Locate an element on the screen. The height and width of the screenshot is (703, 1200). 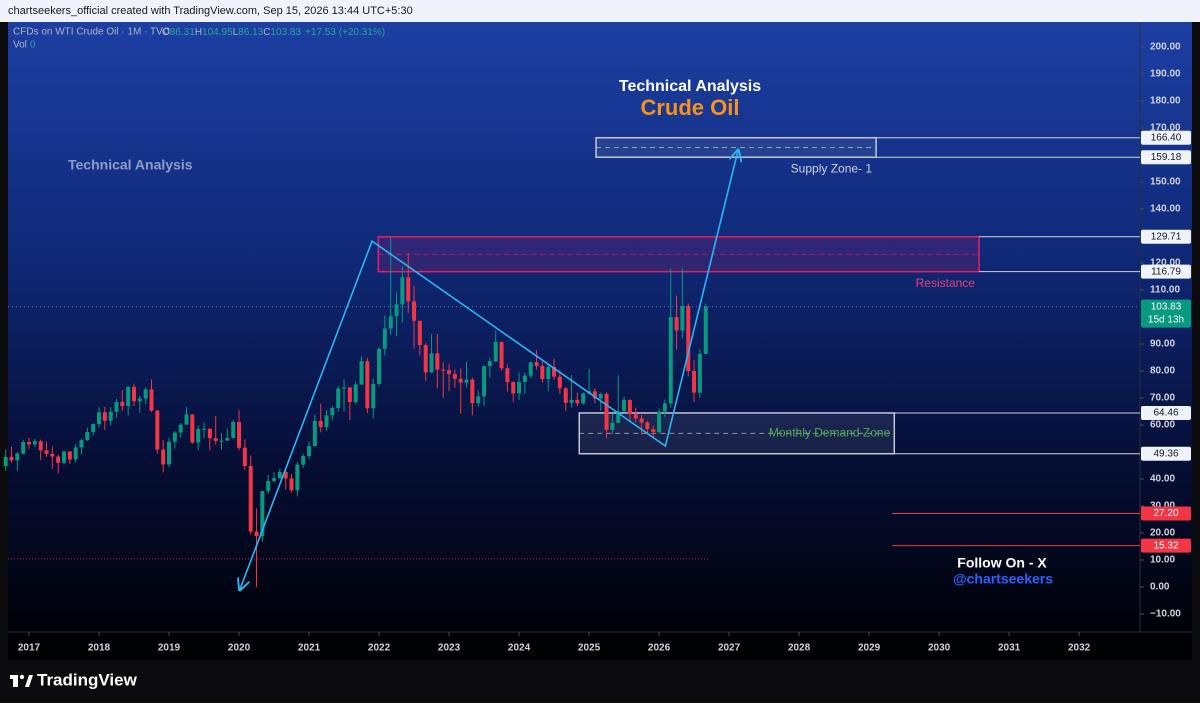
y-tick-label: −10.00 is located at coordinates (1165, 614).